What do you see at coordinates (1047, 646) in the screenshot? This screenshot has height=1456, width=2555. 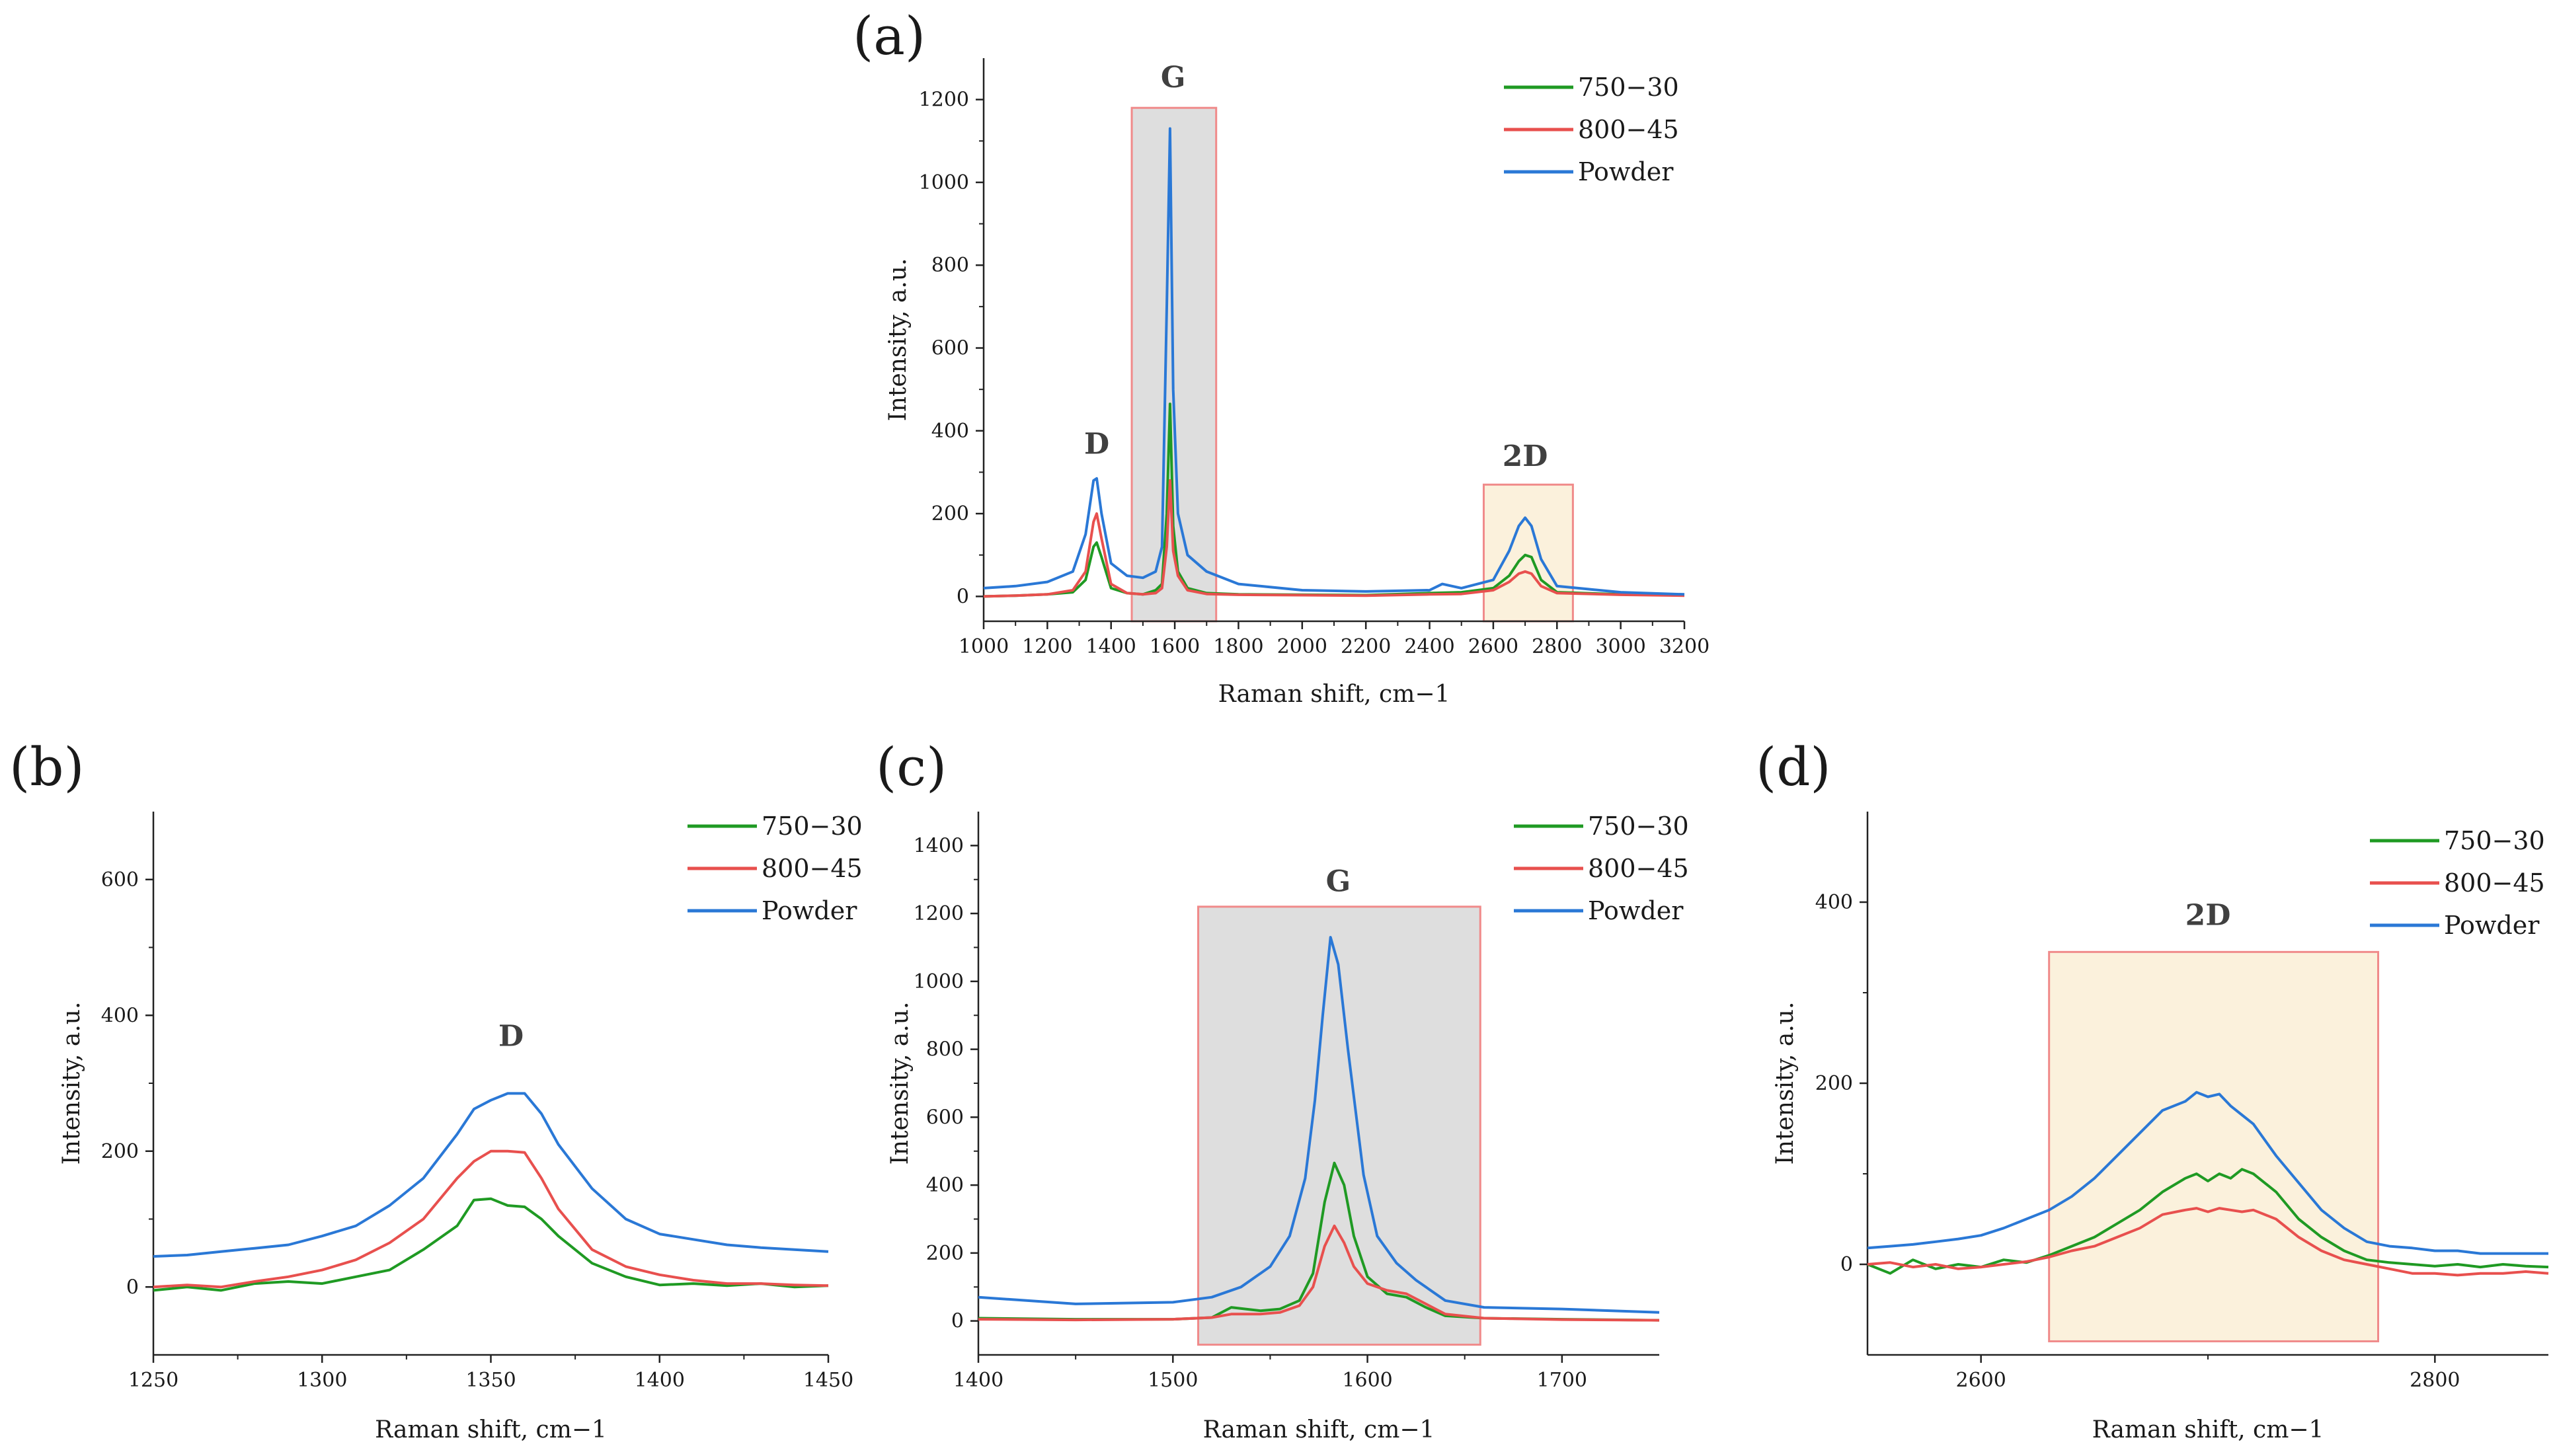 I see `x-tick-label: 1200` at bounding box center [1047, 646].